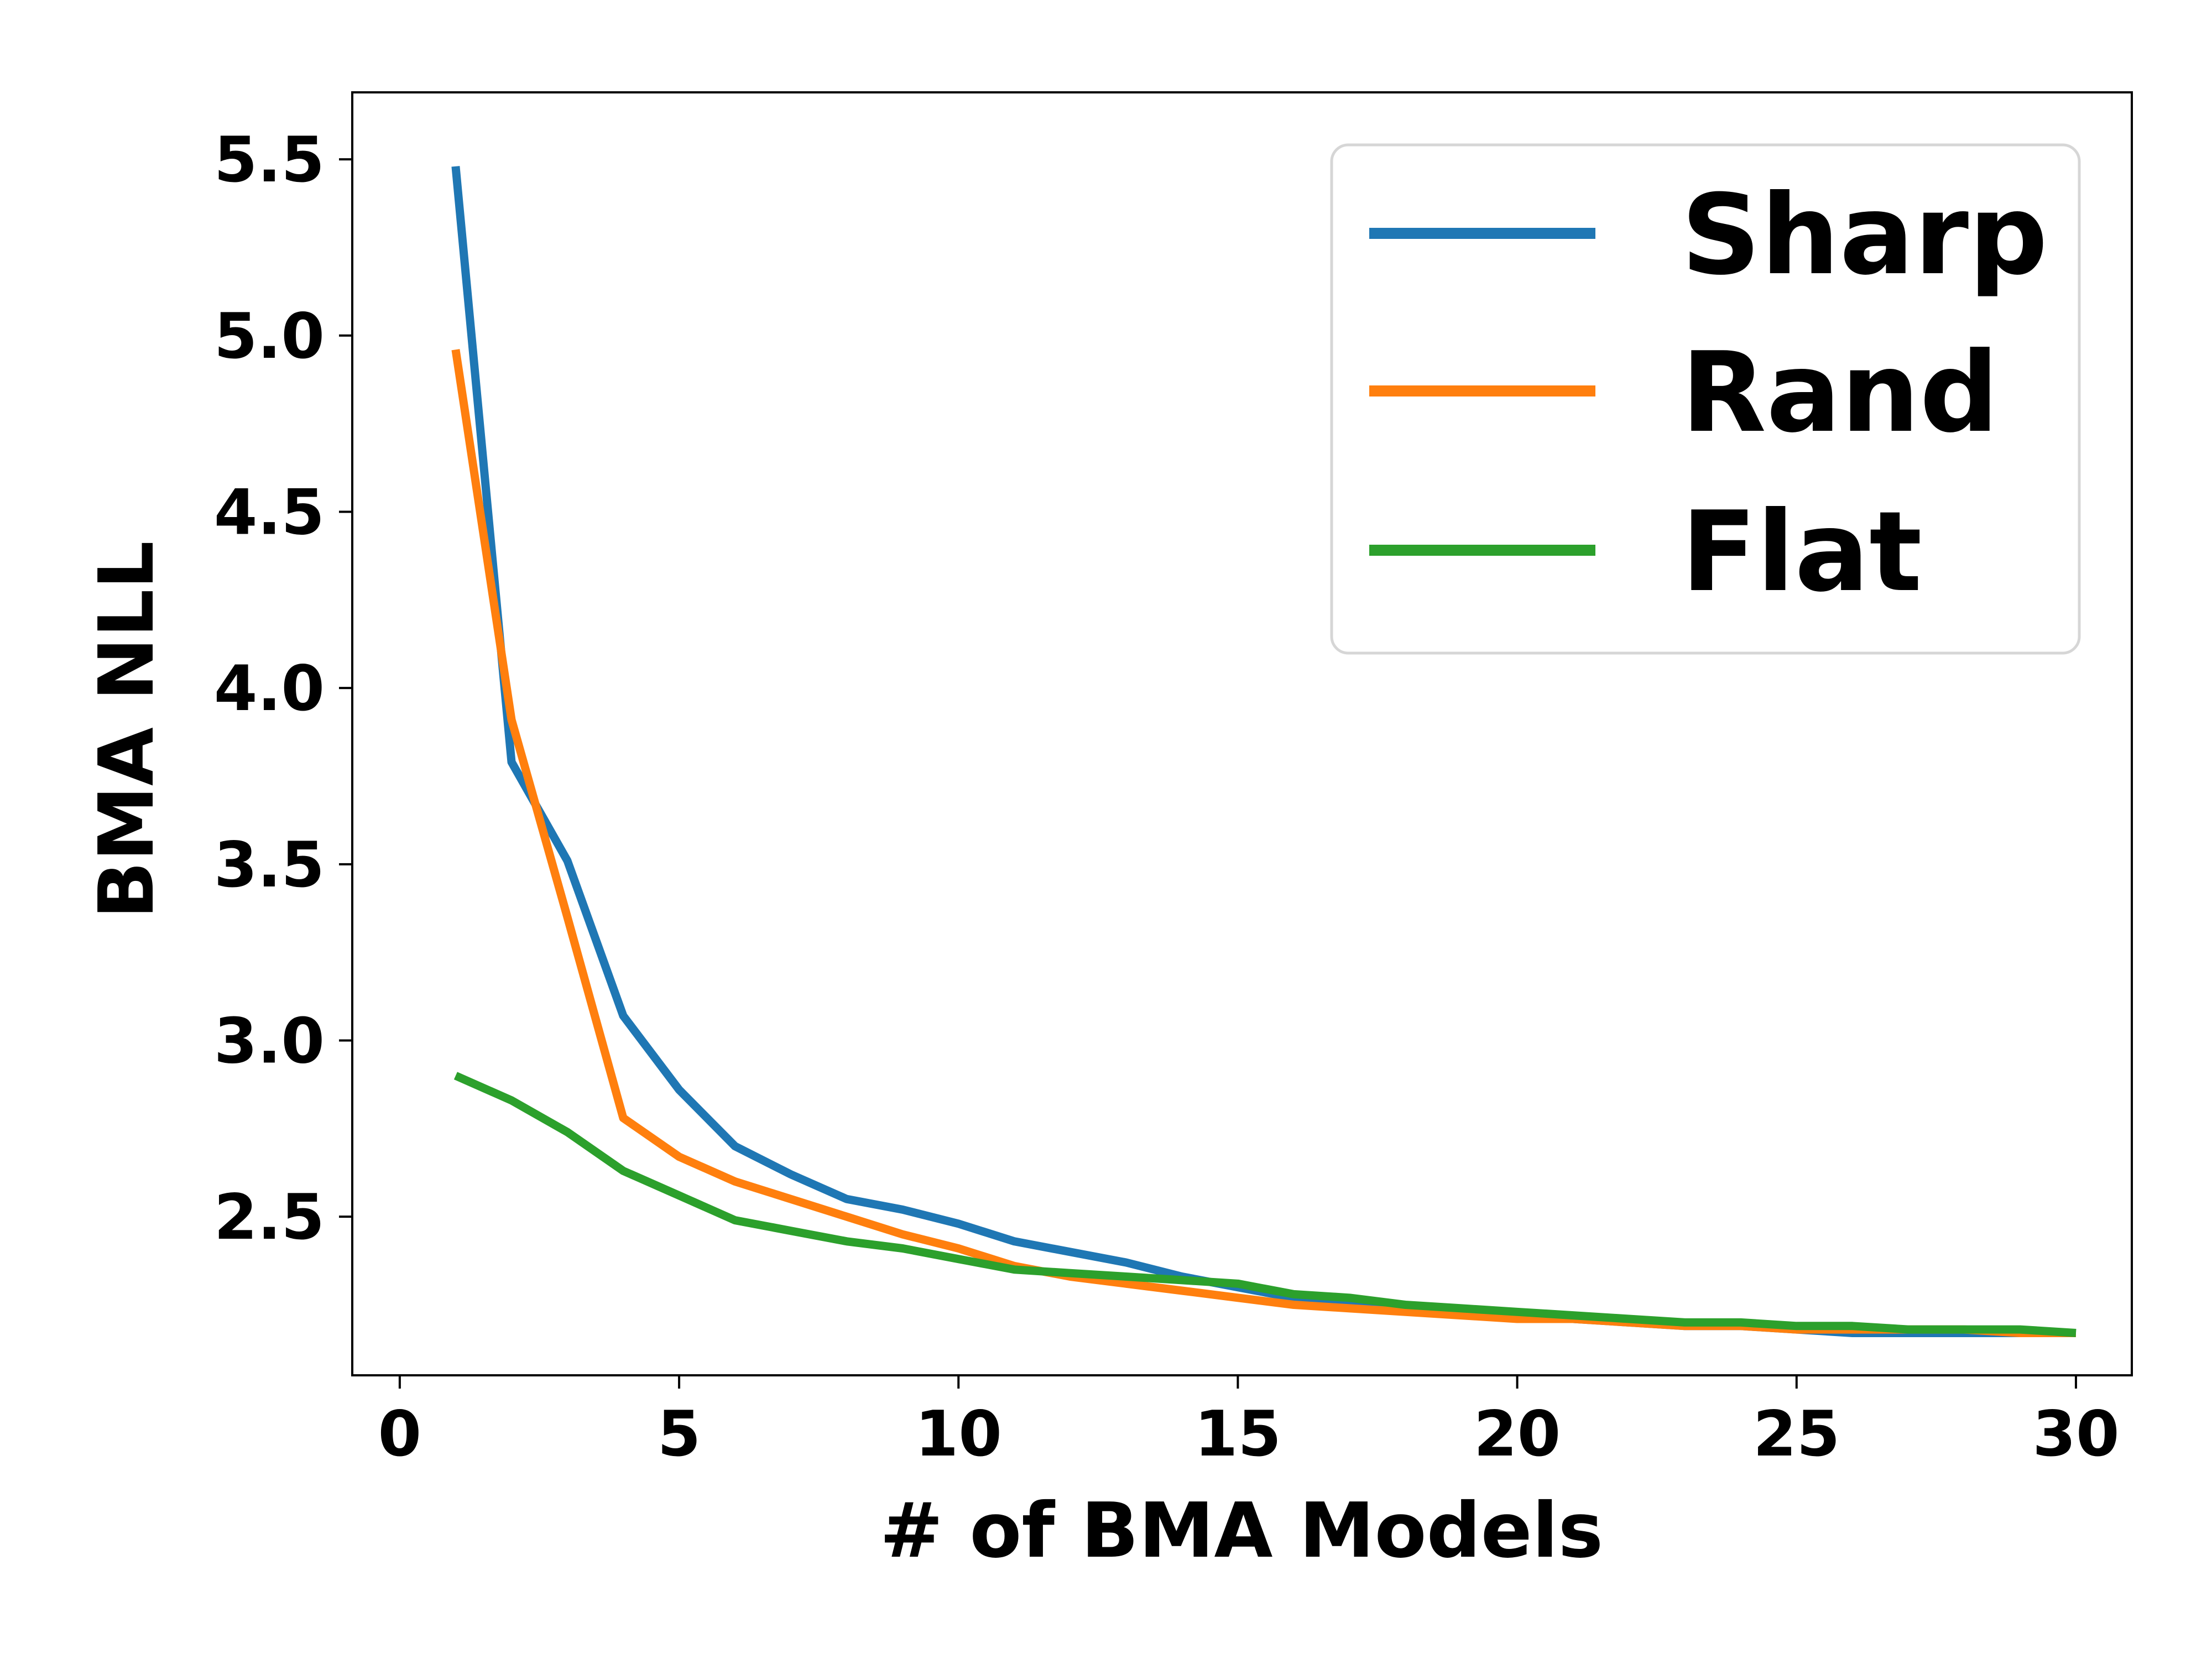 This screenshot has width=2212, height=1659. Describe the element at coordinates (269, 512) in the screenshot. I see `y-tick-label: 4.5` at that location.